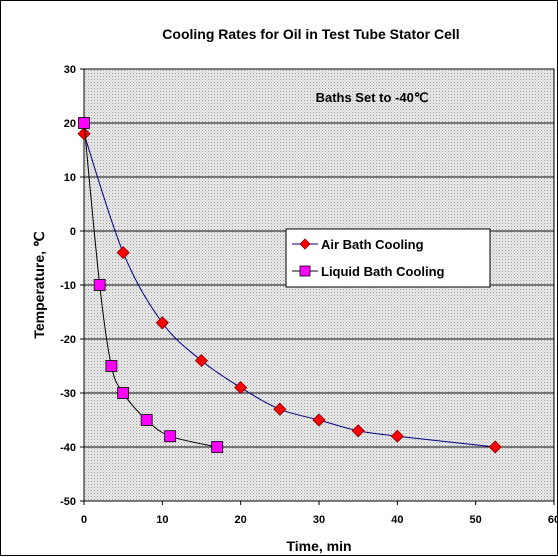 The image size is (558, 557). I want to click on y-axis-label: Temperature, ℃, so click(39, 285).